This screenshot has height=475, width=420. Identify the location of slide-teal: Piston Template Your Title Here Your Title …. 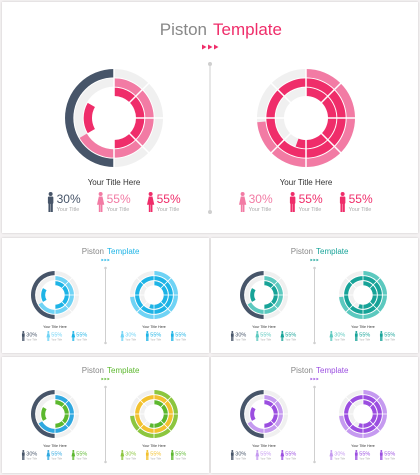
(314, 295).